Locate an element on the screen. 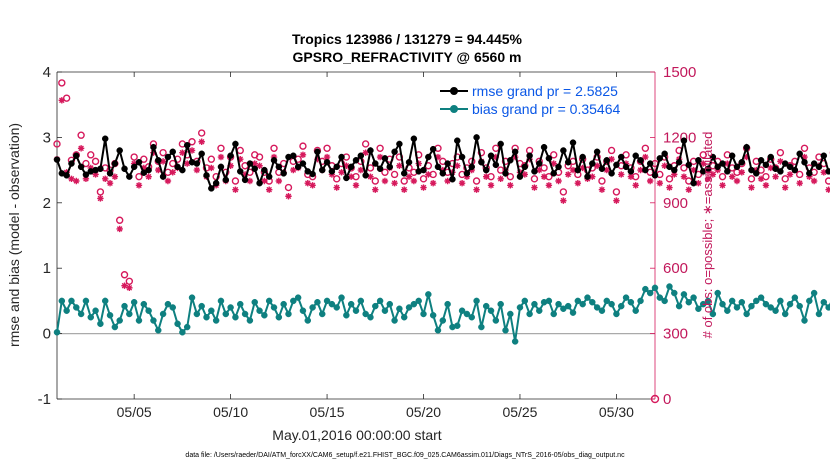  left-y-tick-label: -1 is located at coordinates (44, 399).